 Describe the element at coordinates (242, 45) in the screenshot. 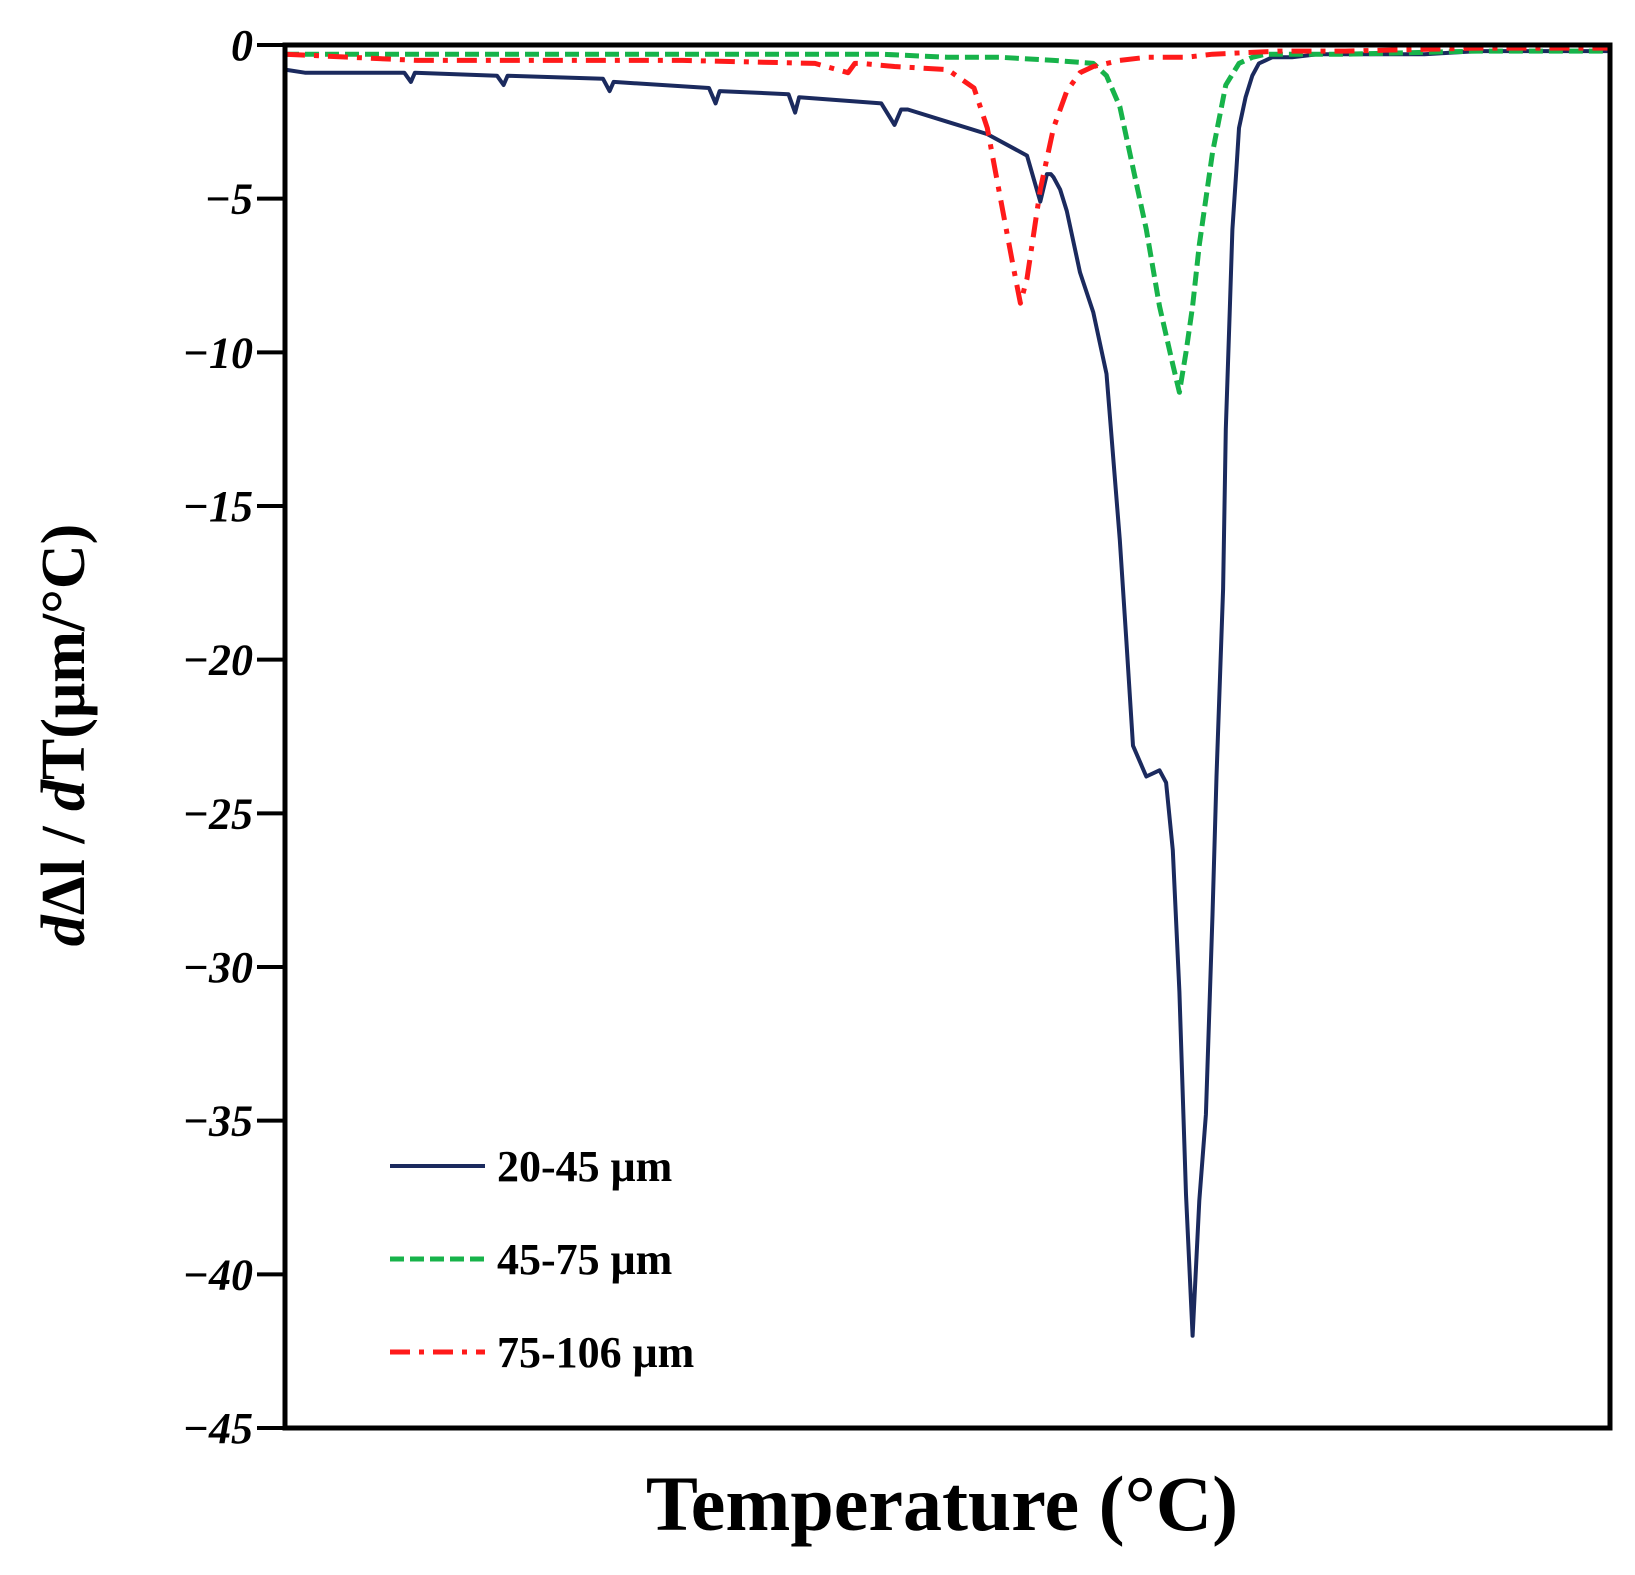

I see `y-tick-label-0: 0` at that location.